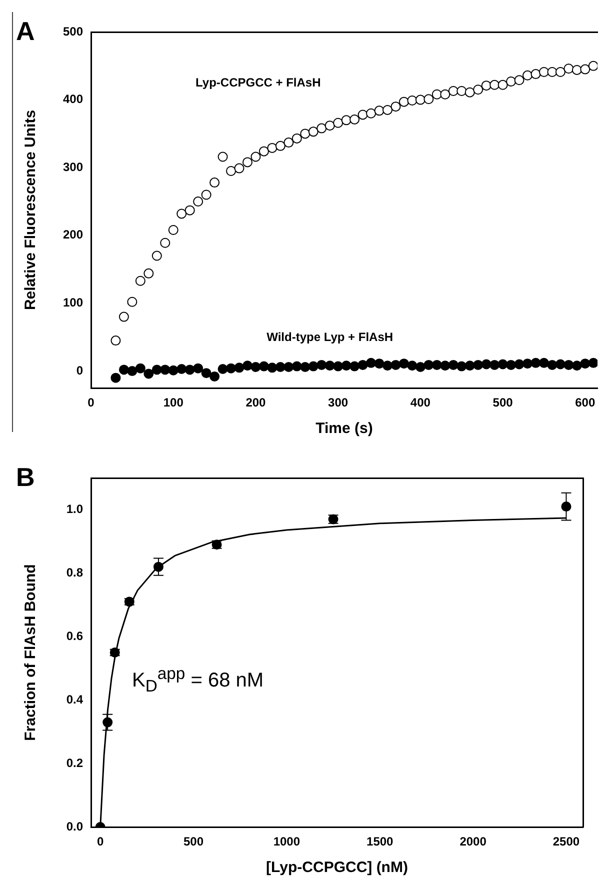 This screenshot has height=879, width=603. Describe the element at coordinates (80, 370) in the screenshot. I see `y-tick-label: 0` at that location.